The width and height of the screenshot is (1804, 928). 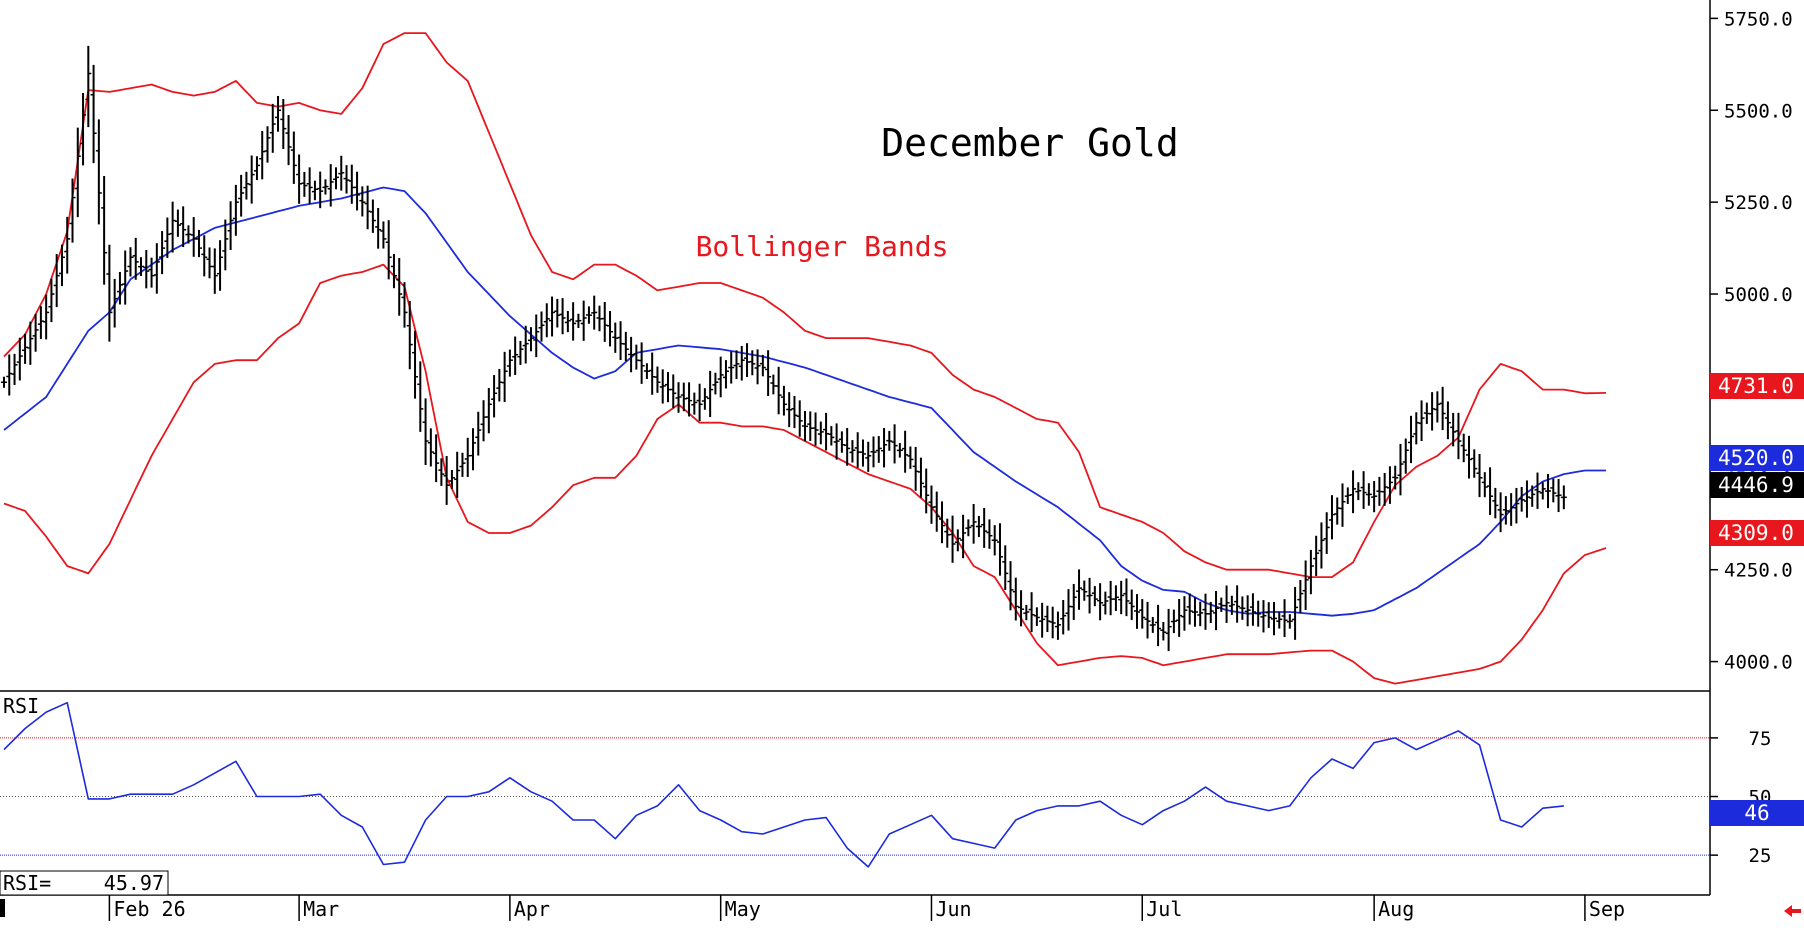 What do you see at coordinates (1757, 485) in the screenshot?
I see `badge-last: 4446.9` at bounding box center [1757, 485].